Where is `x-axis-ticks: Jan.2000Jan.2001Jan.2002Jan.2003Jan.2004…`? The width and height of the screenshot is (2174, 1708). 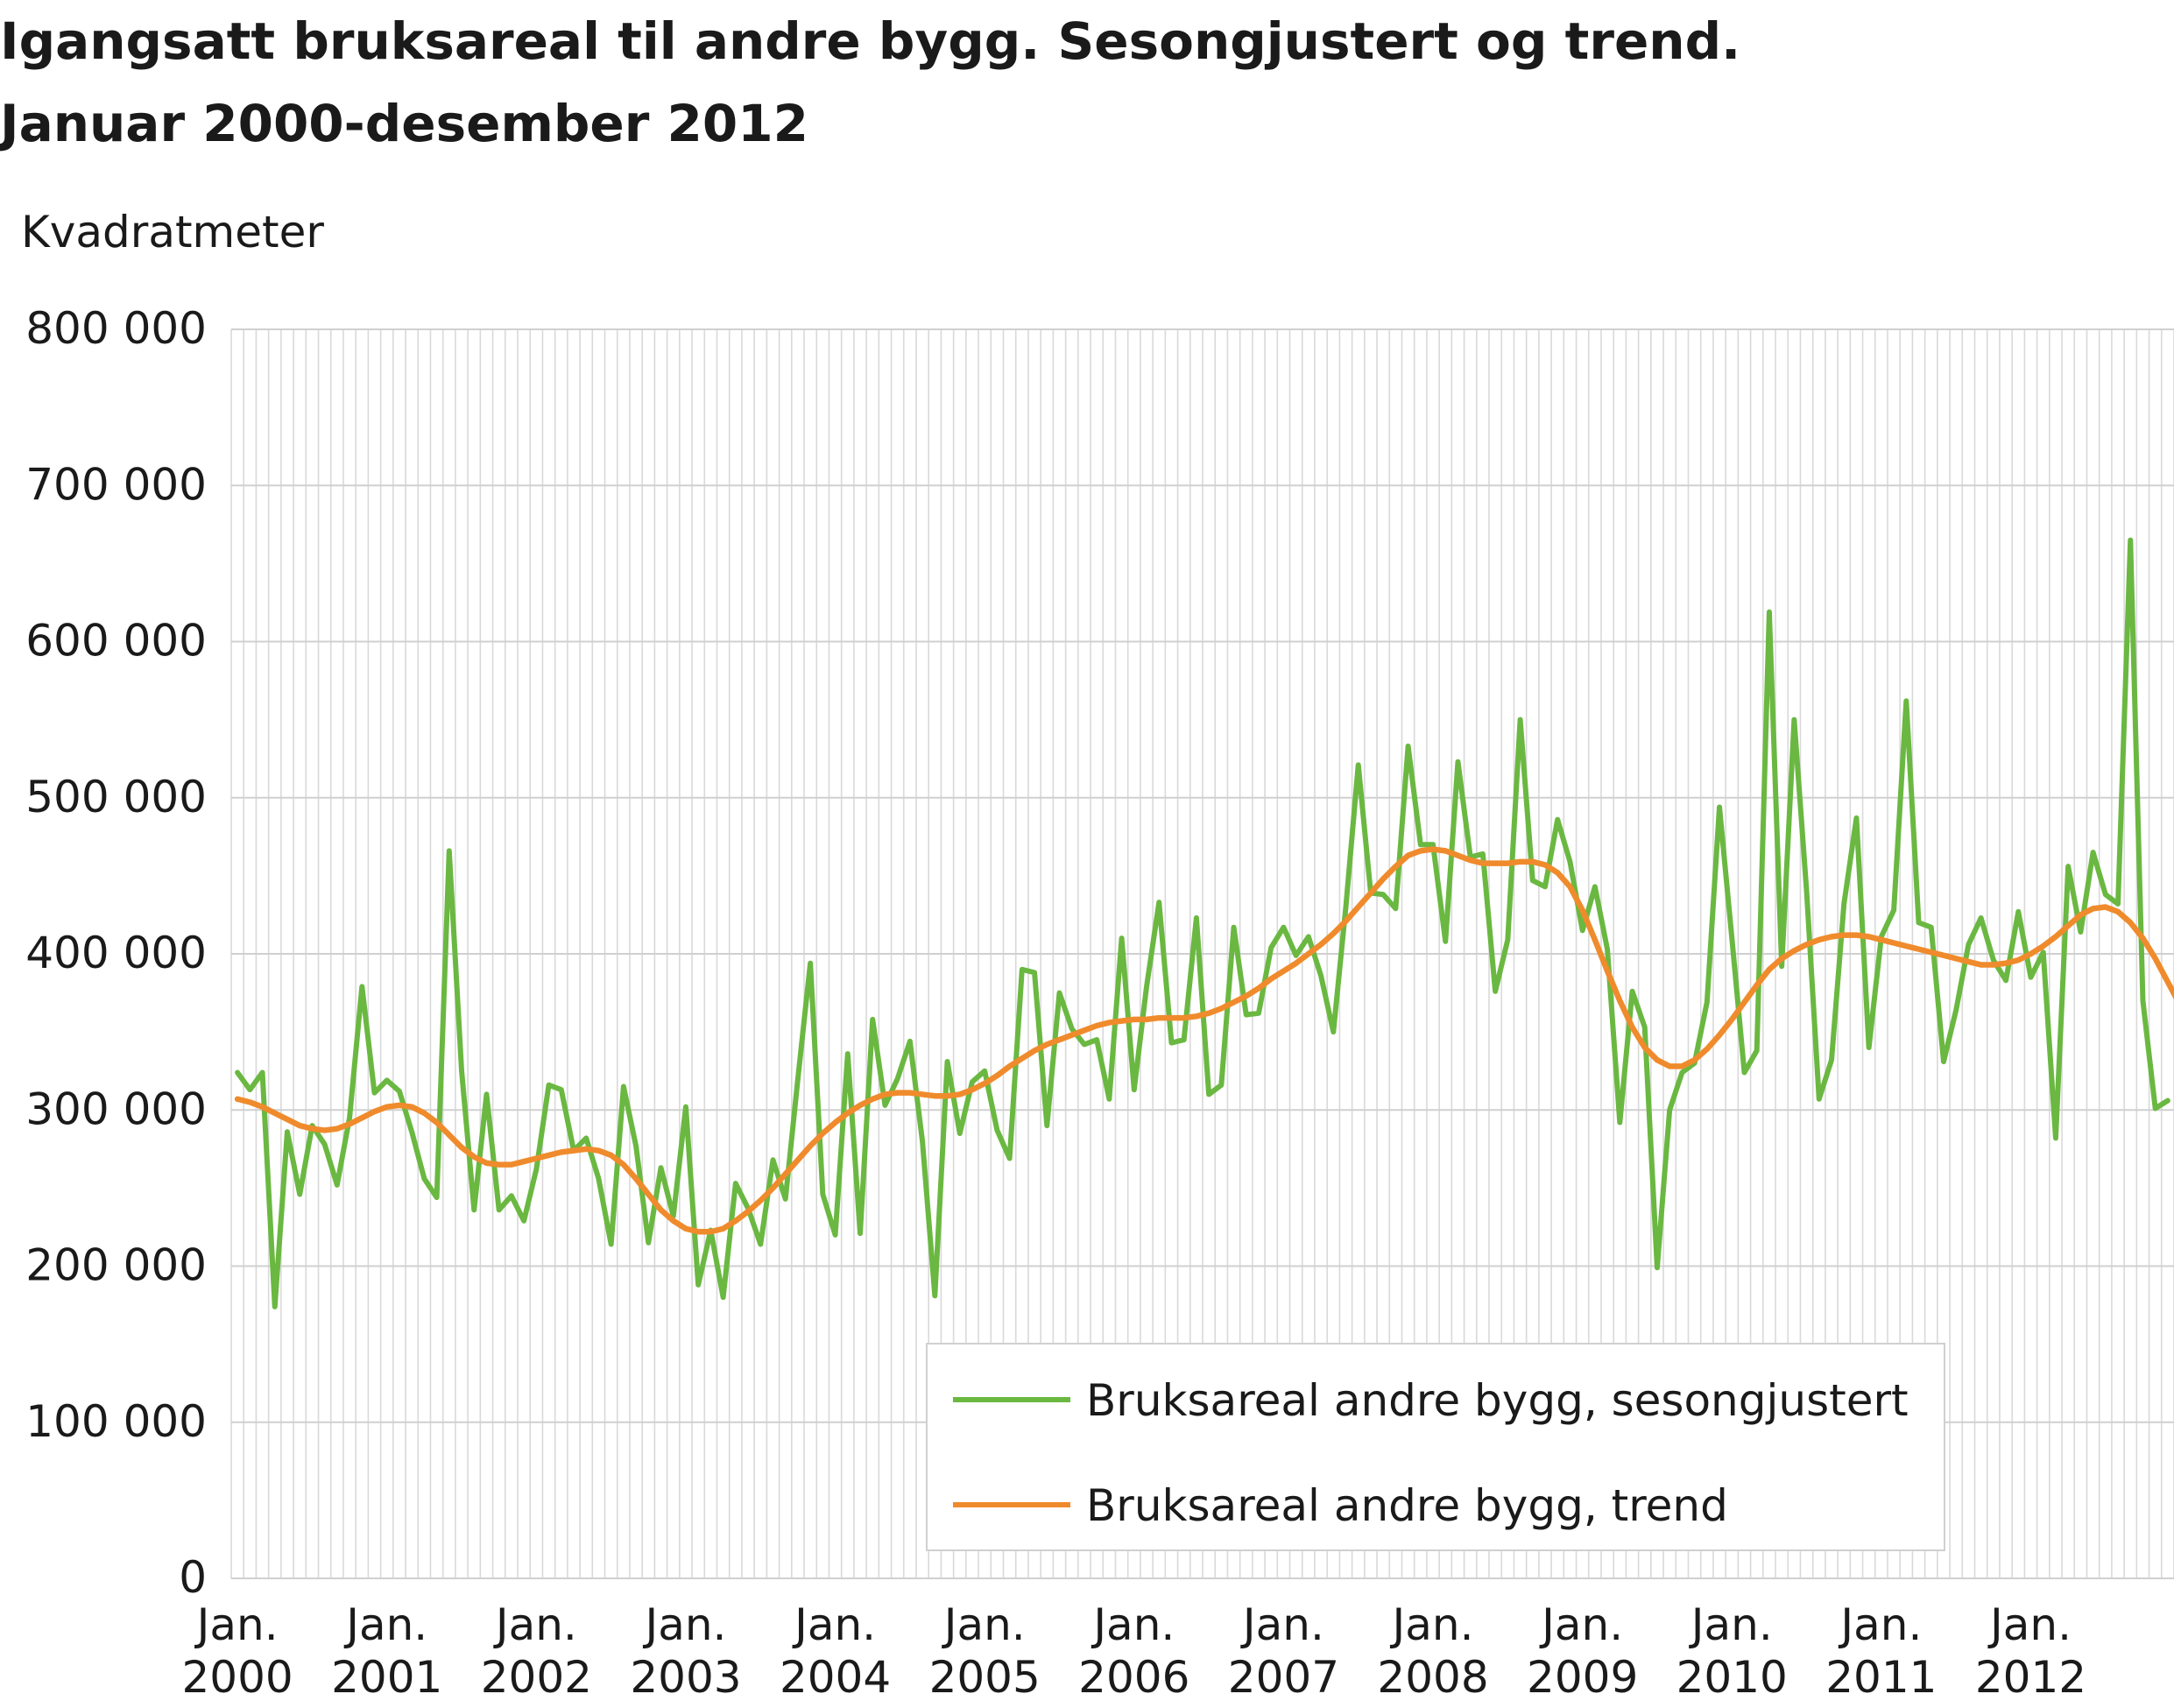 x-axis-ticks: Jan.2000Jan.2001Jan.2002Jan.2003Jan.2004… is located at coordinates (1133, 1651).